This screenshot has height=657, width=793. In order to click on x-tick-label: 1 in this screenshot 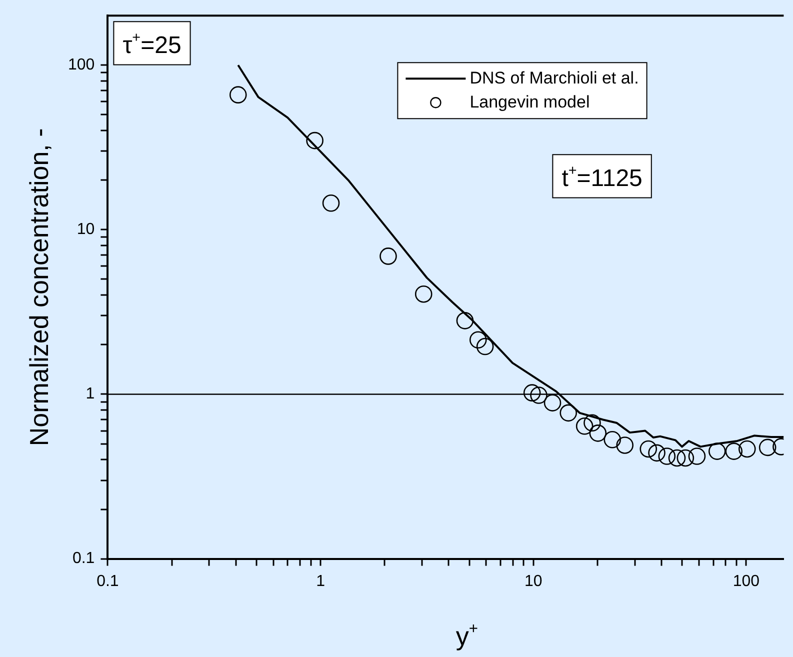, I will do `click(321, 581)`.